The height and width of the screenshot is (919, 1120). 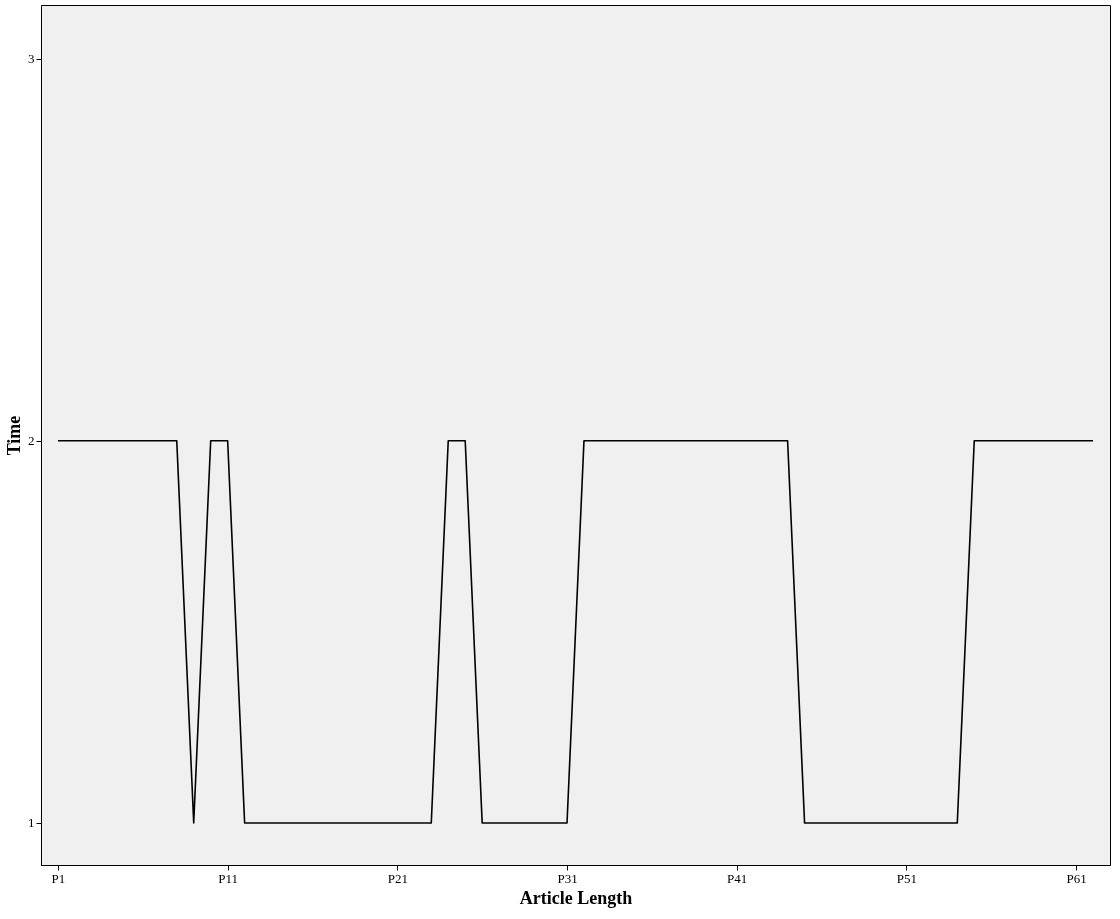 I want to click on x-tick-label: P31, so click(x=567, y=878).